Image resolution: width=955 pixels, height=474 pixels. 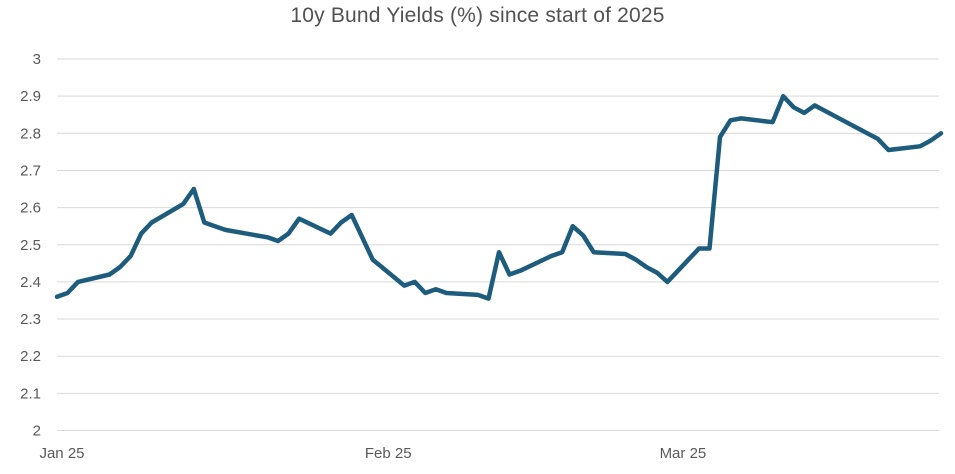 I want to click on x-axis-tick-label: Jan 25, so click(x=61, y=453).